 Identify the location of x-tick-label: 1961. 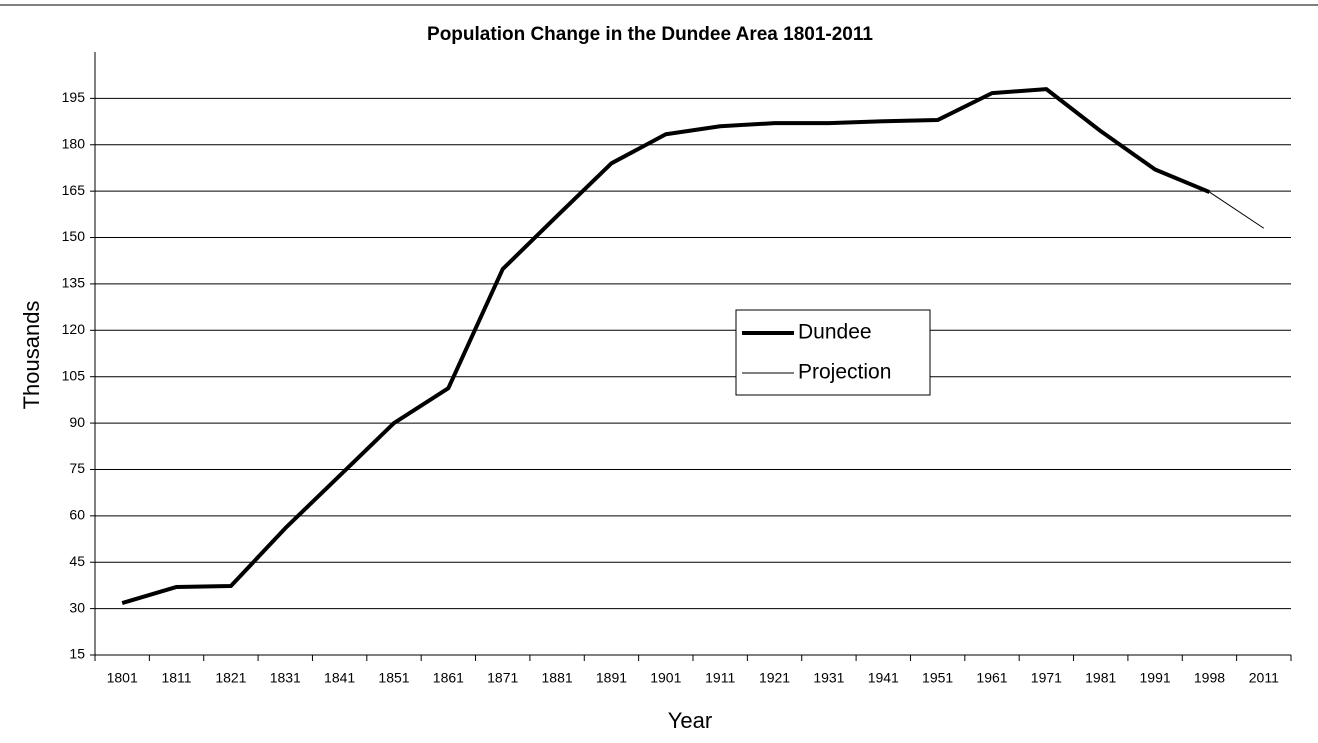
(991, 678).